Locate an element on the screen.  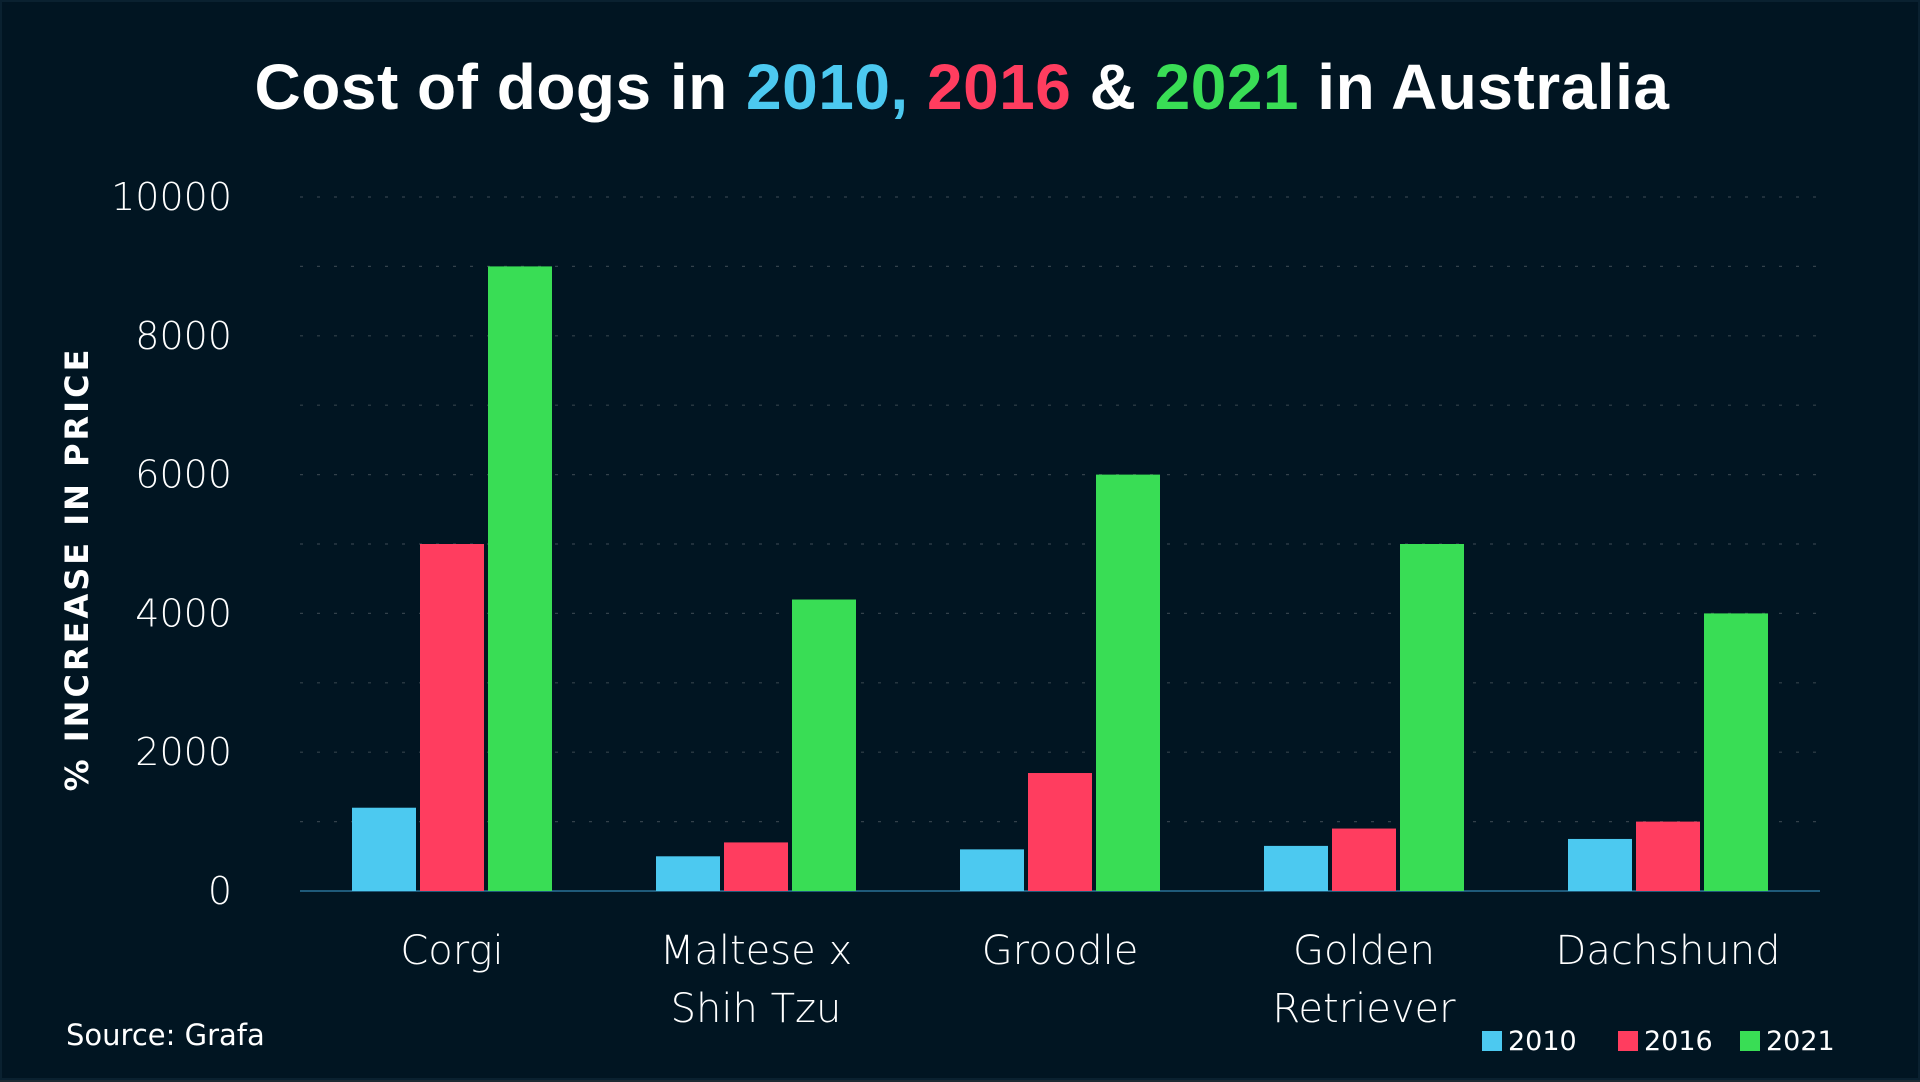
legend-label: 2010 is located at coordinates (1542, 1041).